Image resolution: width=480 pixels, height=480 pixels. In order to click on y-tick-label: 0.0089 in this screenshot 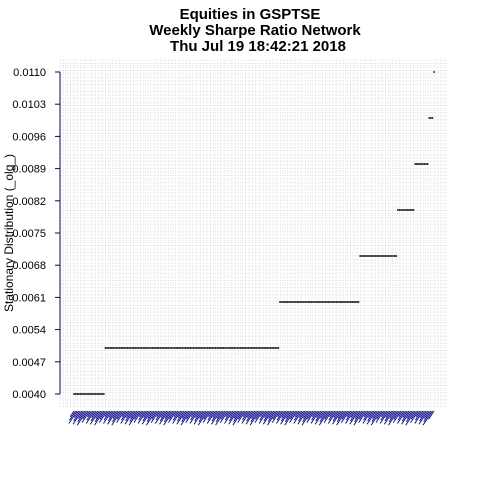, I will do `click(29, 170)`.